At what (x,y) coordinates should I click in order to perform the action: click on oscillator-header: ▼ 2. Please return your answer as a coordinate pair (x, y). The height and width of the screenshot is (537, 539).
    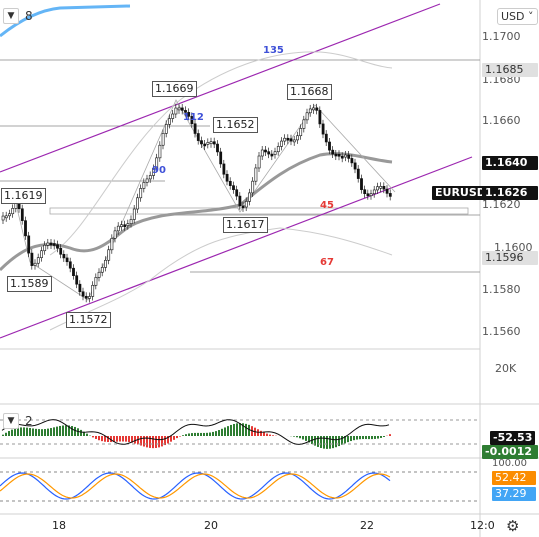
    Looking at the image, I should click on (18, 421).